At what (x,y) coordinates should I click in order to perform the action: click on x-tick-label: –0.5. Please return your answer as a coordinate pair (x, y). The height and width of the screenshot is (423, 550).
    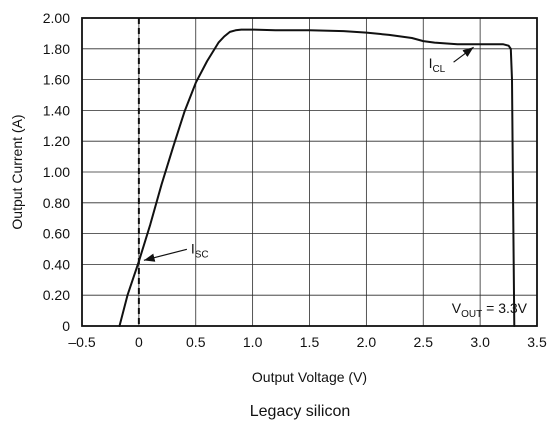
    Looking at the image, I should click on (81, 342).